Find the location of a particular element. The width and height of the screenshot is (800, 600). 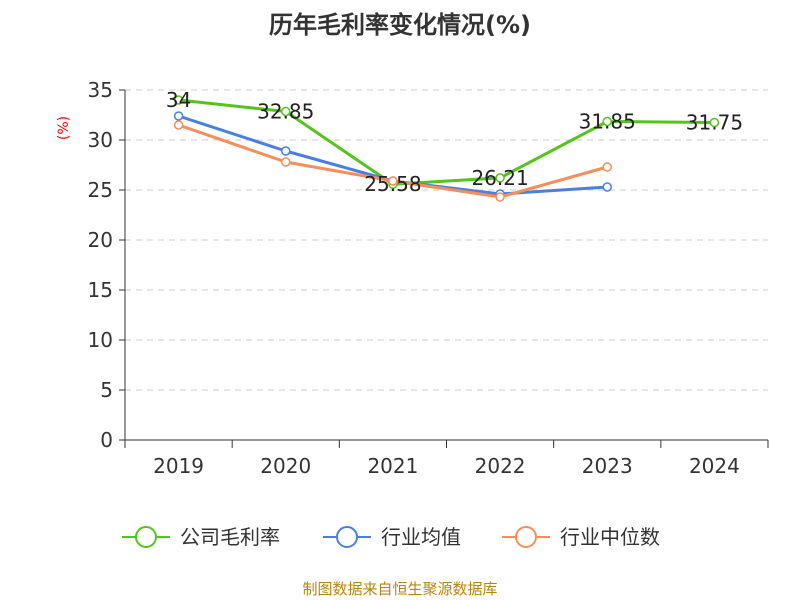

x-tick-label: 2024 is located at coordinates (714, 466).